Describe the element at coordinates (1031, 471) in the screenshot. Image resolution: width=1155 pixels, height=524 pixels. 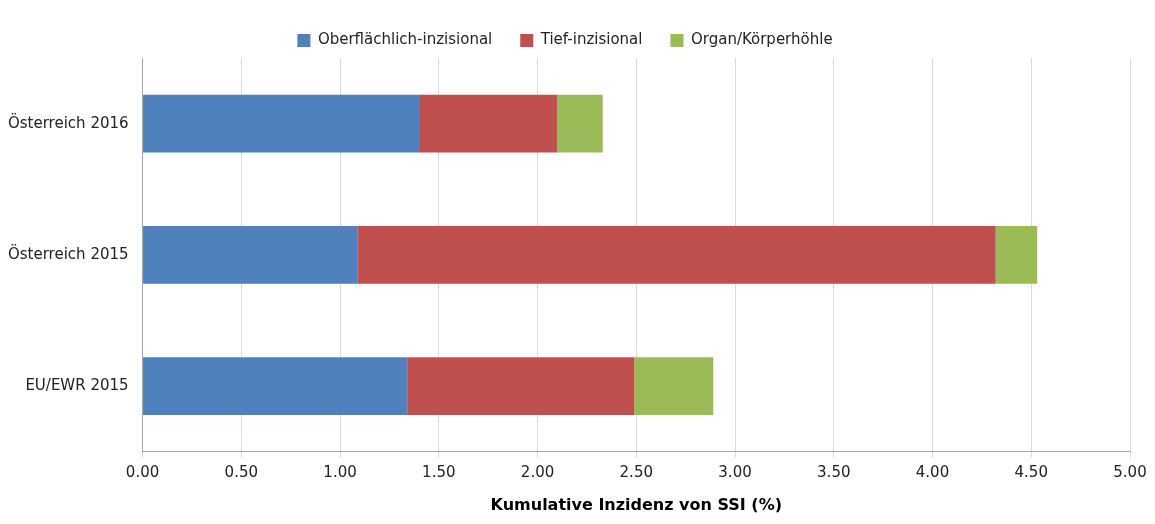
I see `x-tick-label: 4.50` at that location.